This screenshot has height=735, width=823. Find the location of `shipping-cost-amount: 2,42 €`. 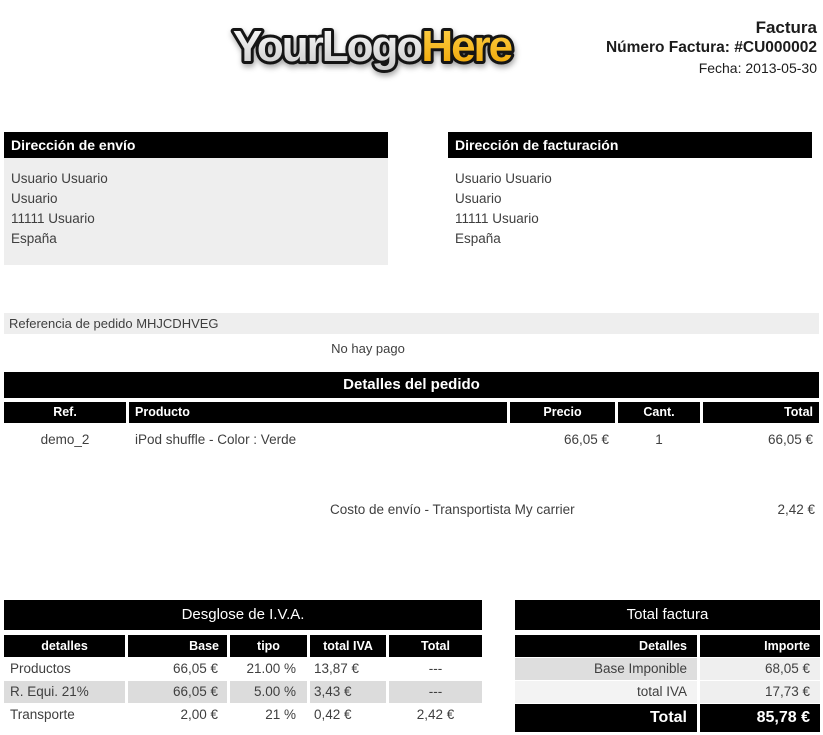

shipping-cost-amount: 2,42 € is located at coordinates (796, 509).